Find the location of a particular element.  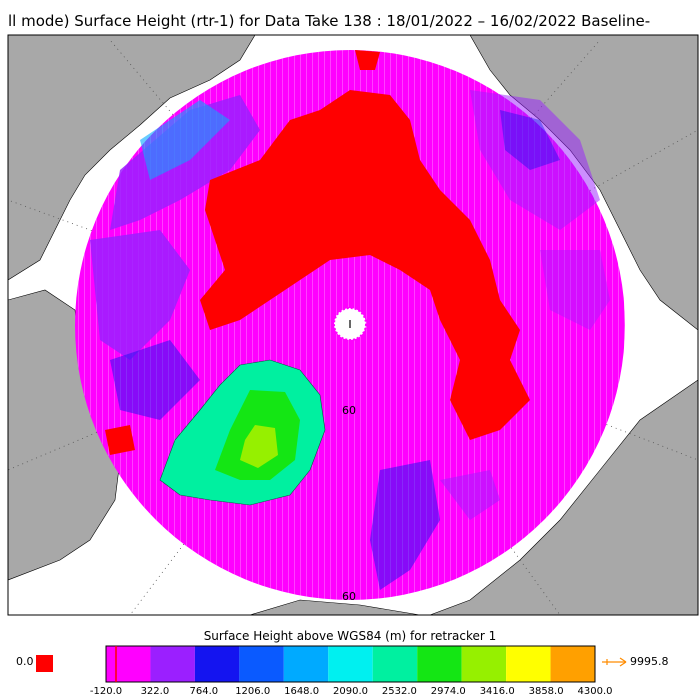

colorbar-tick-label: 1206.0 is located at coordinates (253, 691).